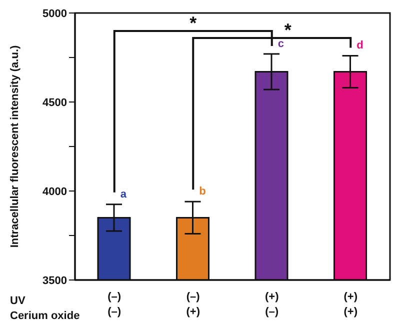 This screenshot has height=332, width=400. I want to click on x-tick-label: (+) (–), so click(272, 304).